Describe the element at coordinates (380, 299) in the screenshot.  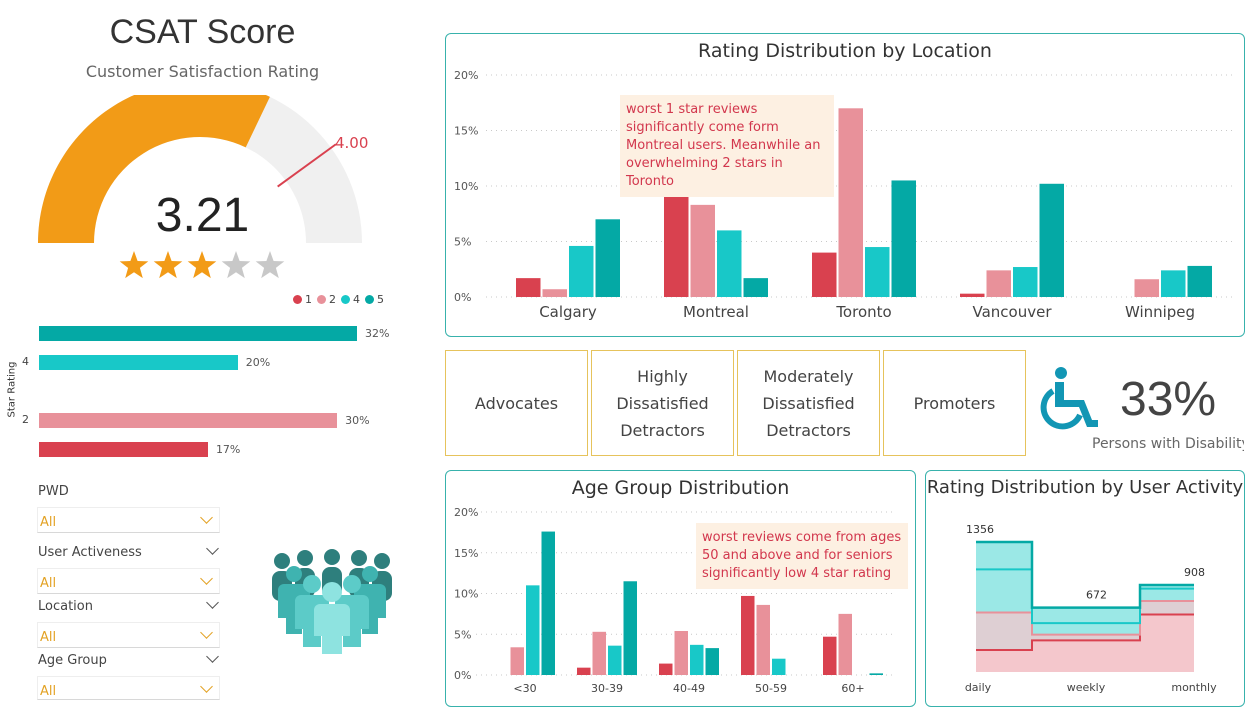
I see `legend-label: 5` at that location.